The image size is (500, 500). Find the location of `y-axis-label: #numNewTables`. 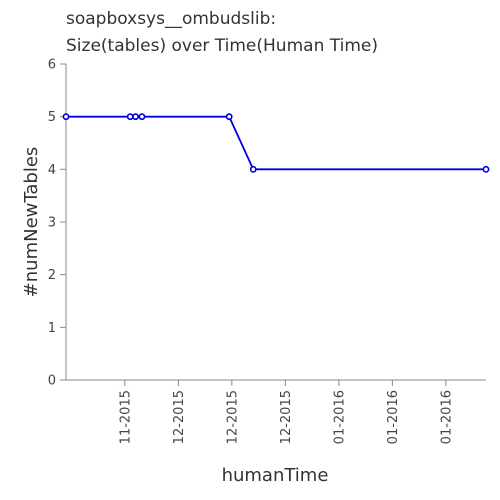

y-axis-label: #numNewTables is located at coordinates (31, 222).